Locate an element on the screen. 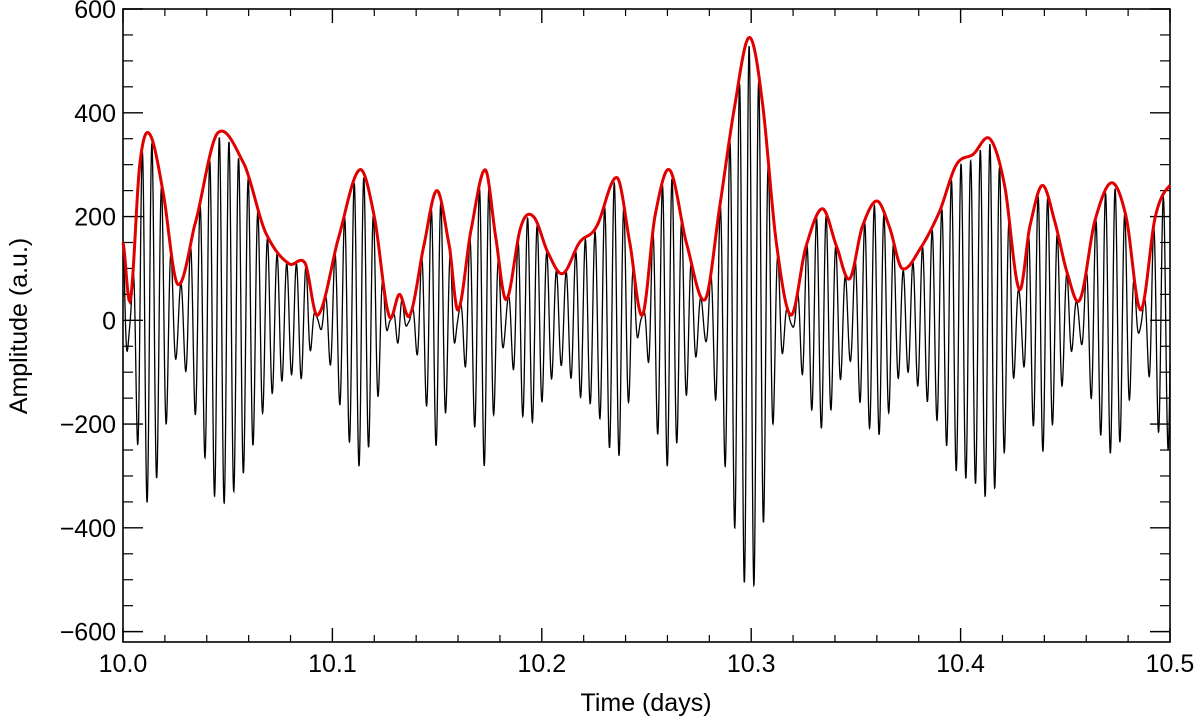  y-tick-label: 0 is located at coordinates (109, 321).